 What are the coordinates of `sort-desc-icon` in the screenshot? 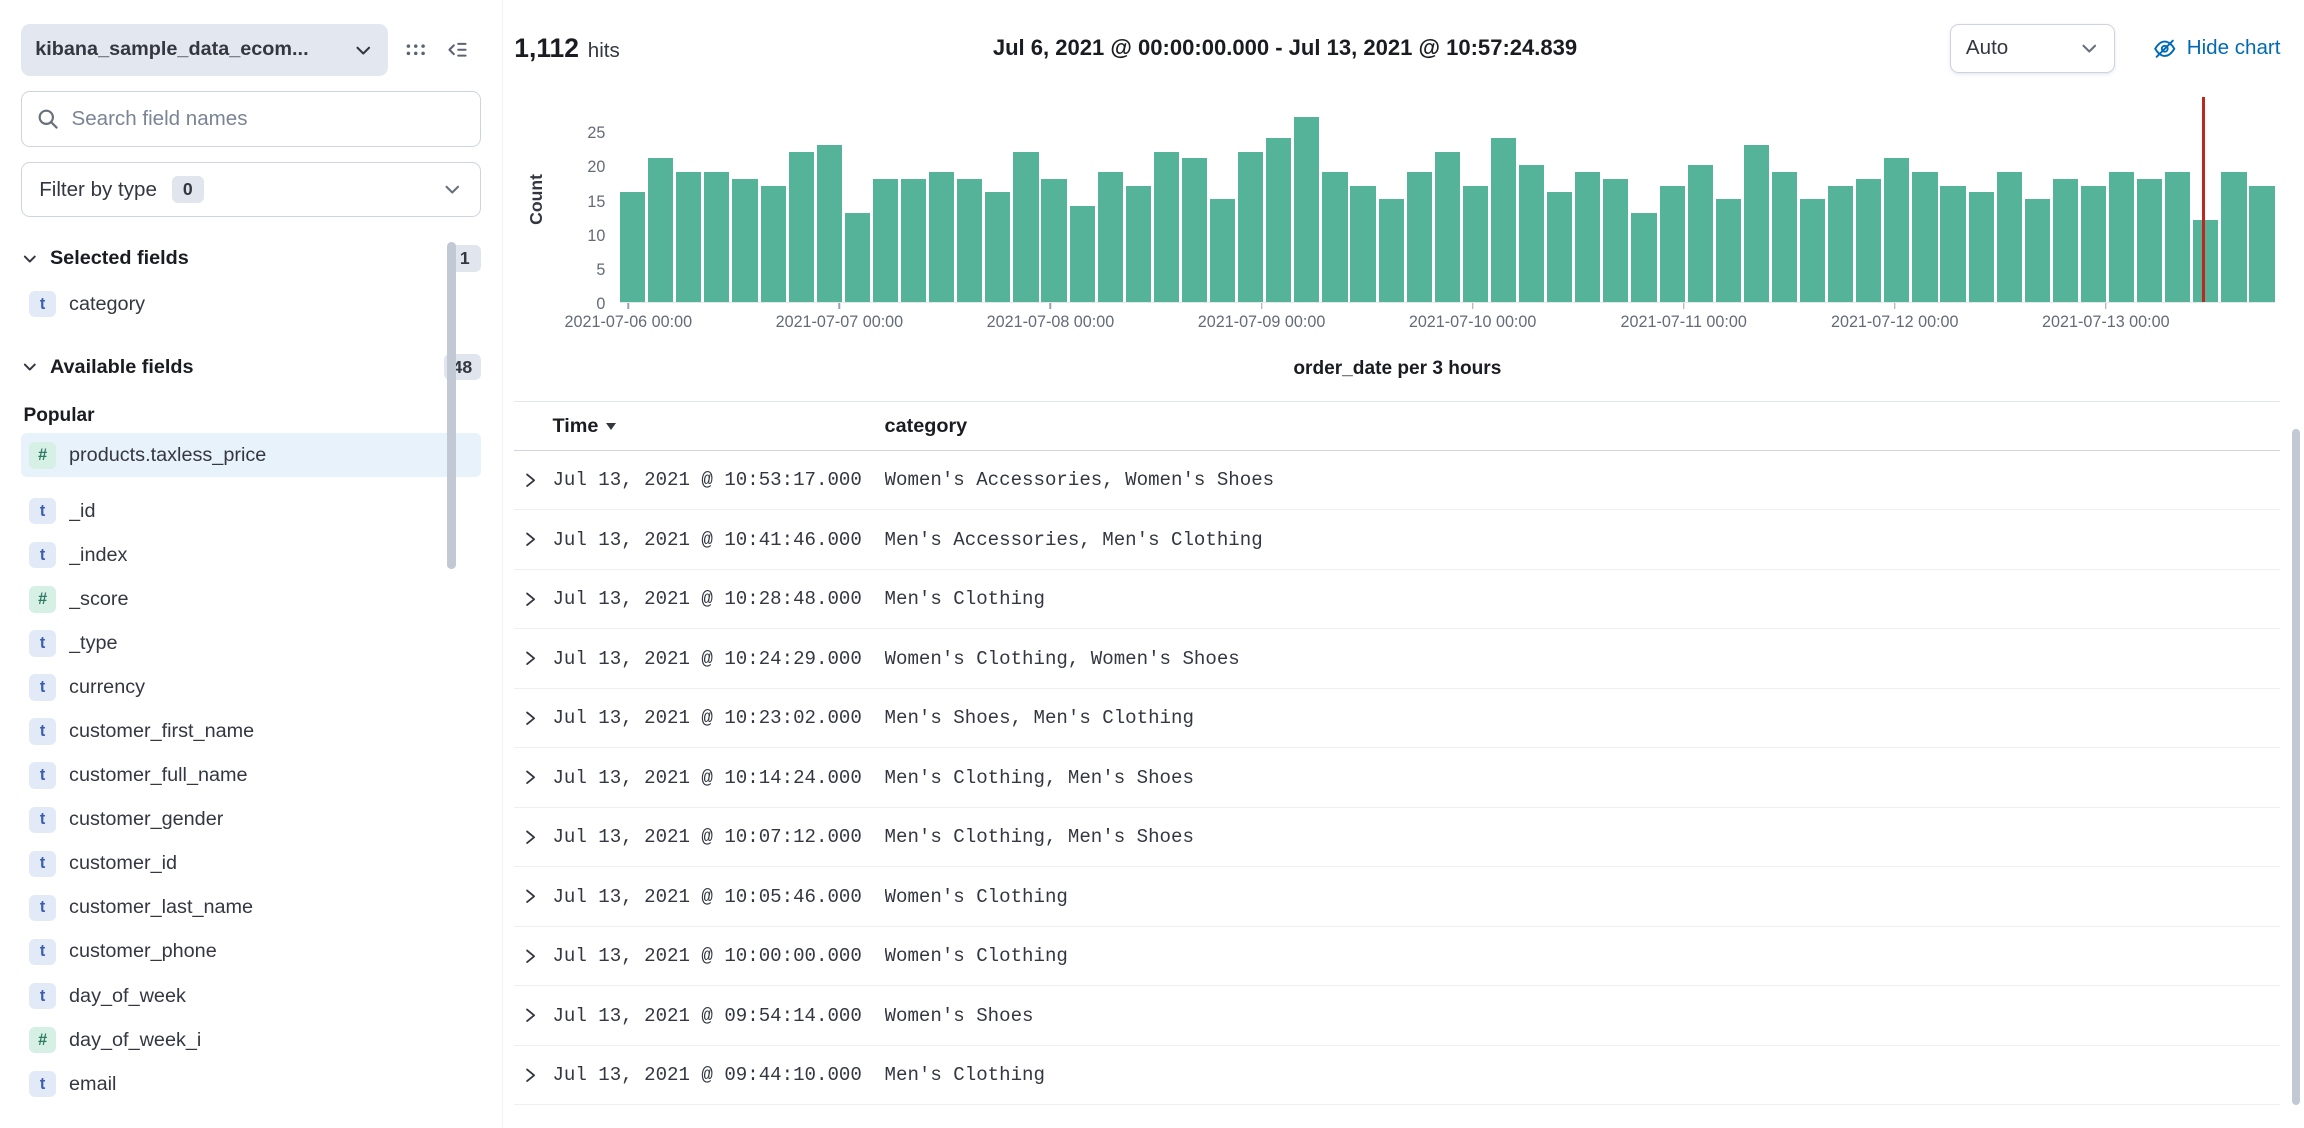 It's located at (610, 426).